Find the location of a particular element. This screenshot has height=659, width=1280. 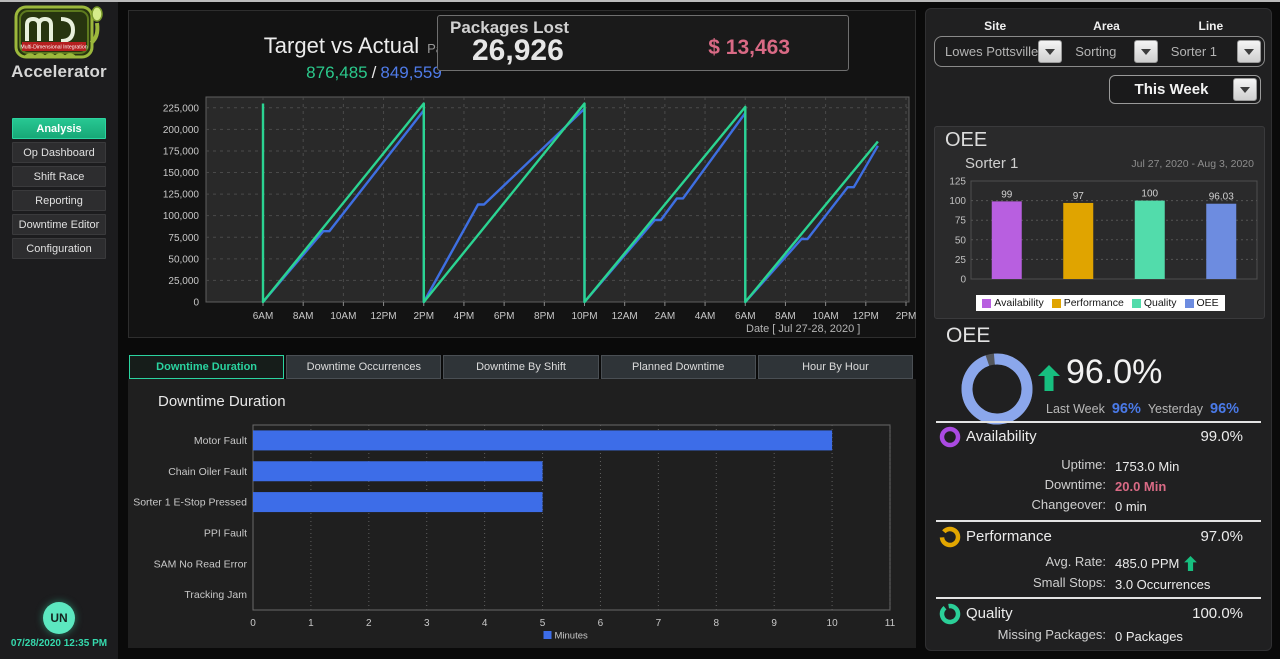

legend-item: Quality is located at coordinates (1154, 303).